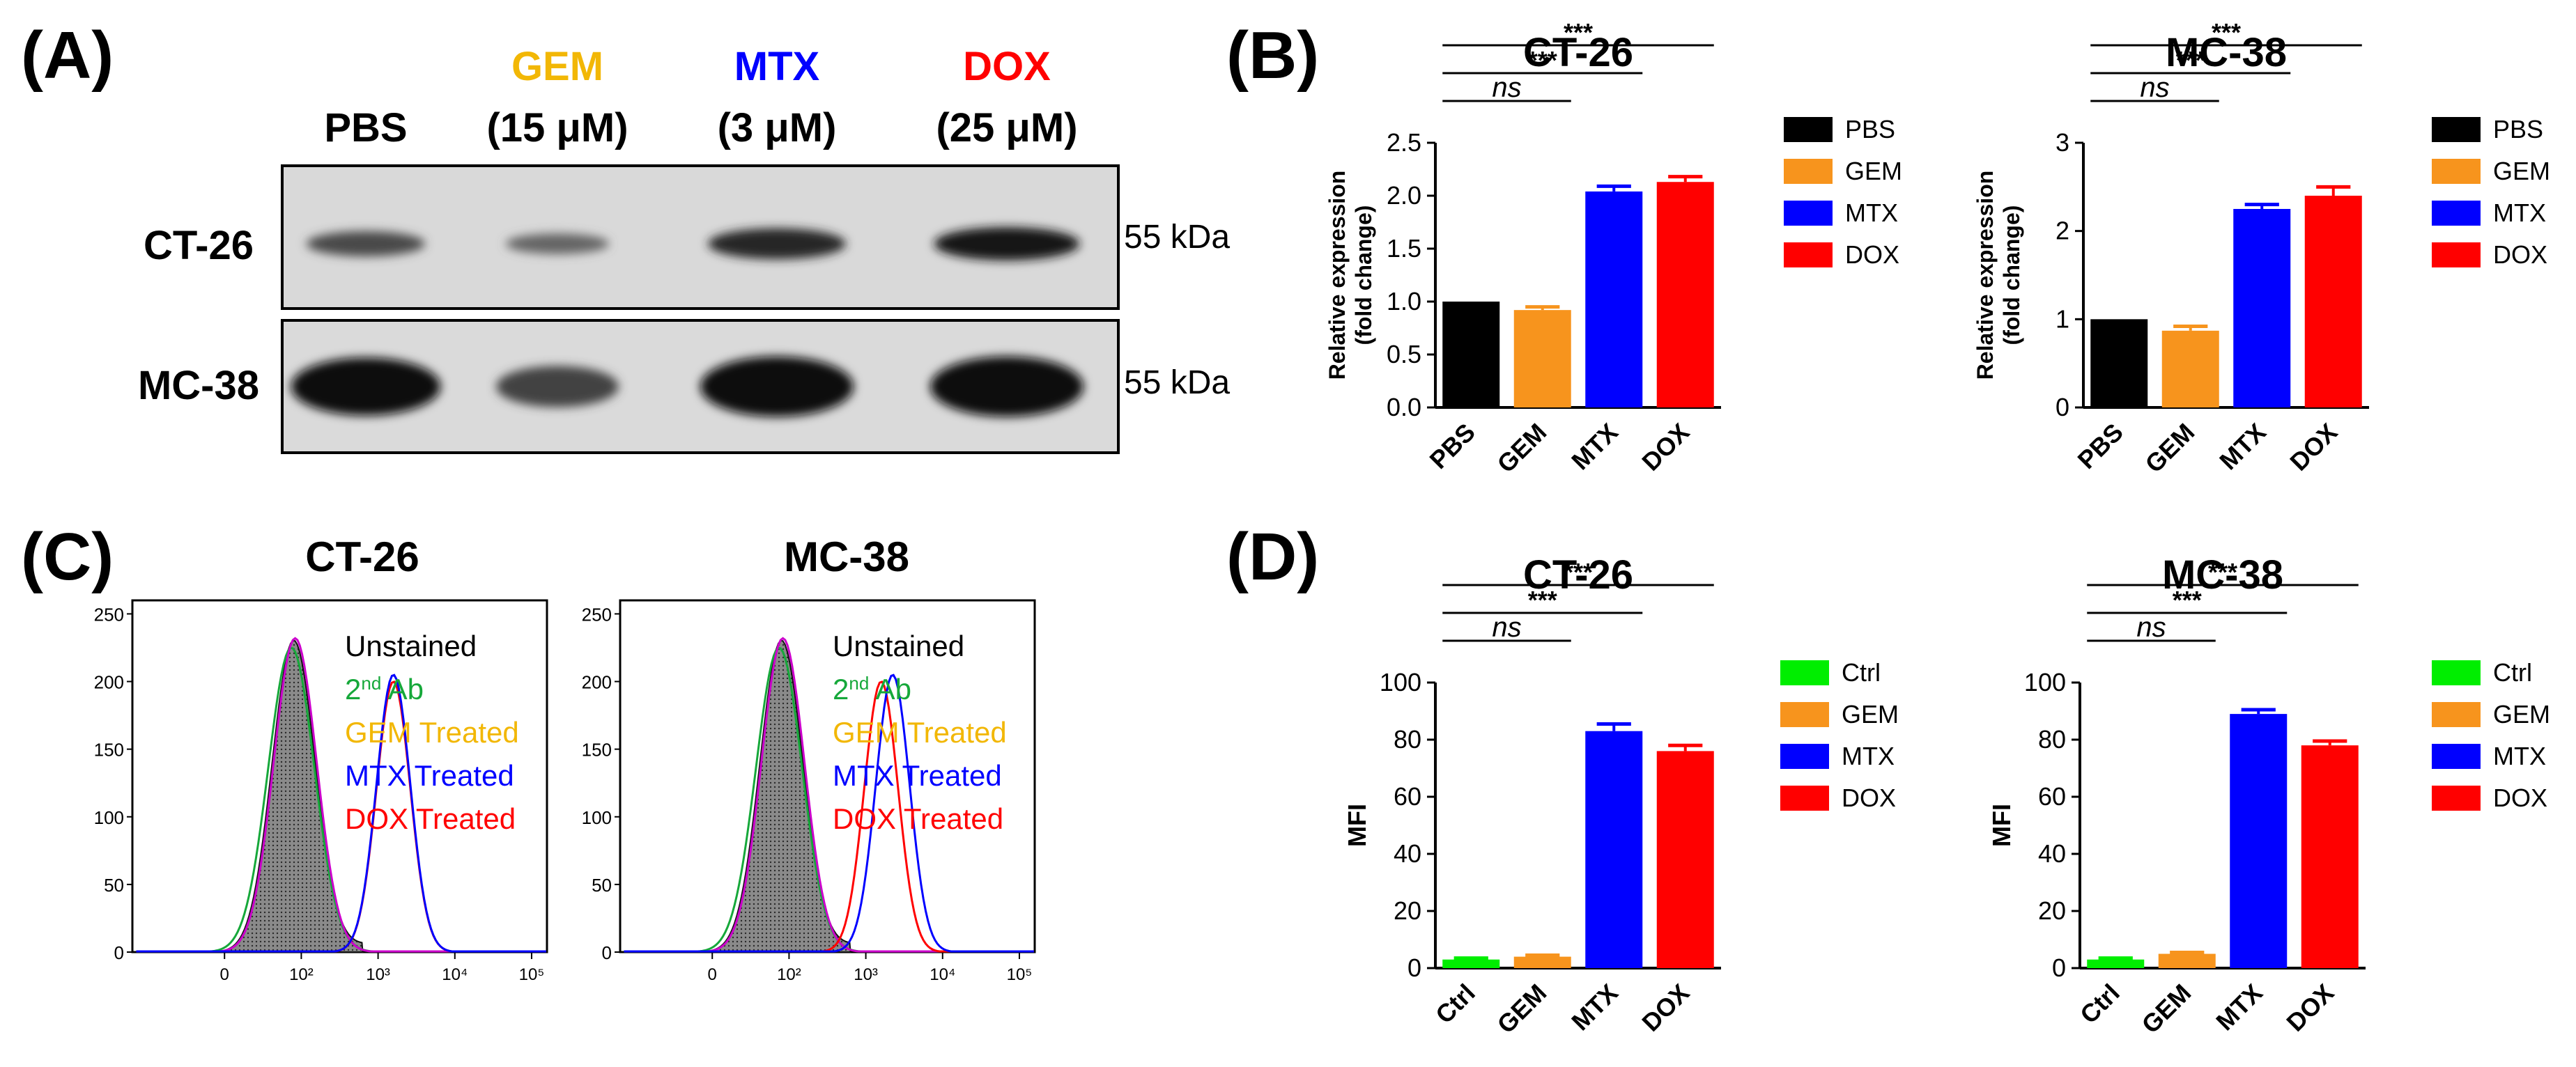  Describe the element at coordinates (597, 615) in the screenshot. I see `flow-ytick-label: 250` at that location.